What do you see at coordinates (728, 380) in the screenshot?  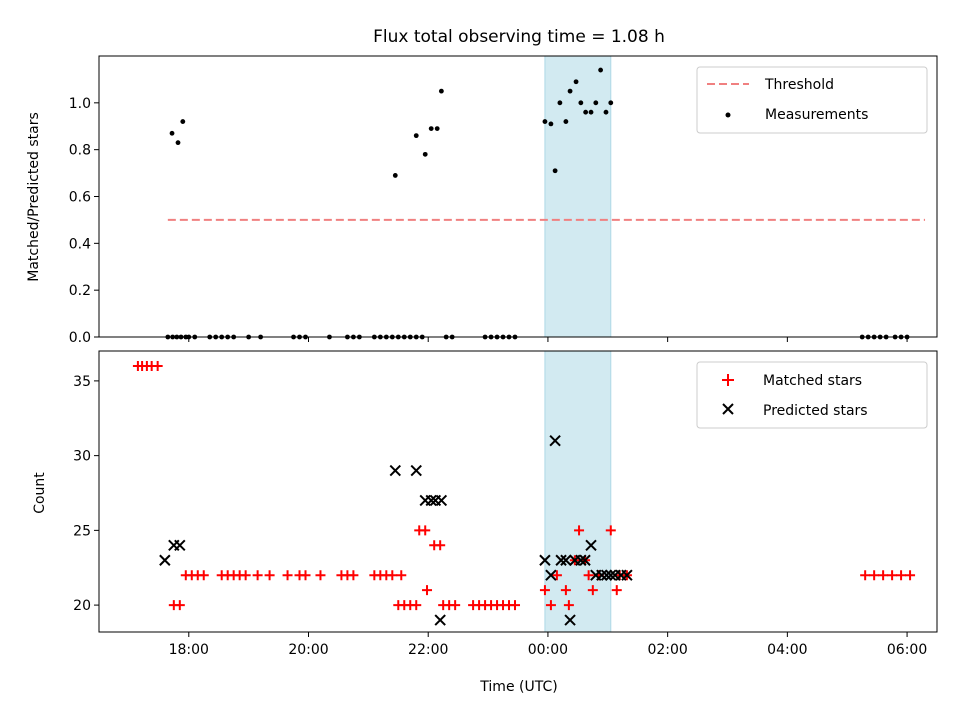 I see `legend-matched-swatch` at bounding box center [728, 380].